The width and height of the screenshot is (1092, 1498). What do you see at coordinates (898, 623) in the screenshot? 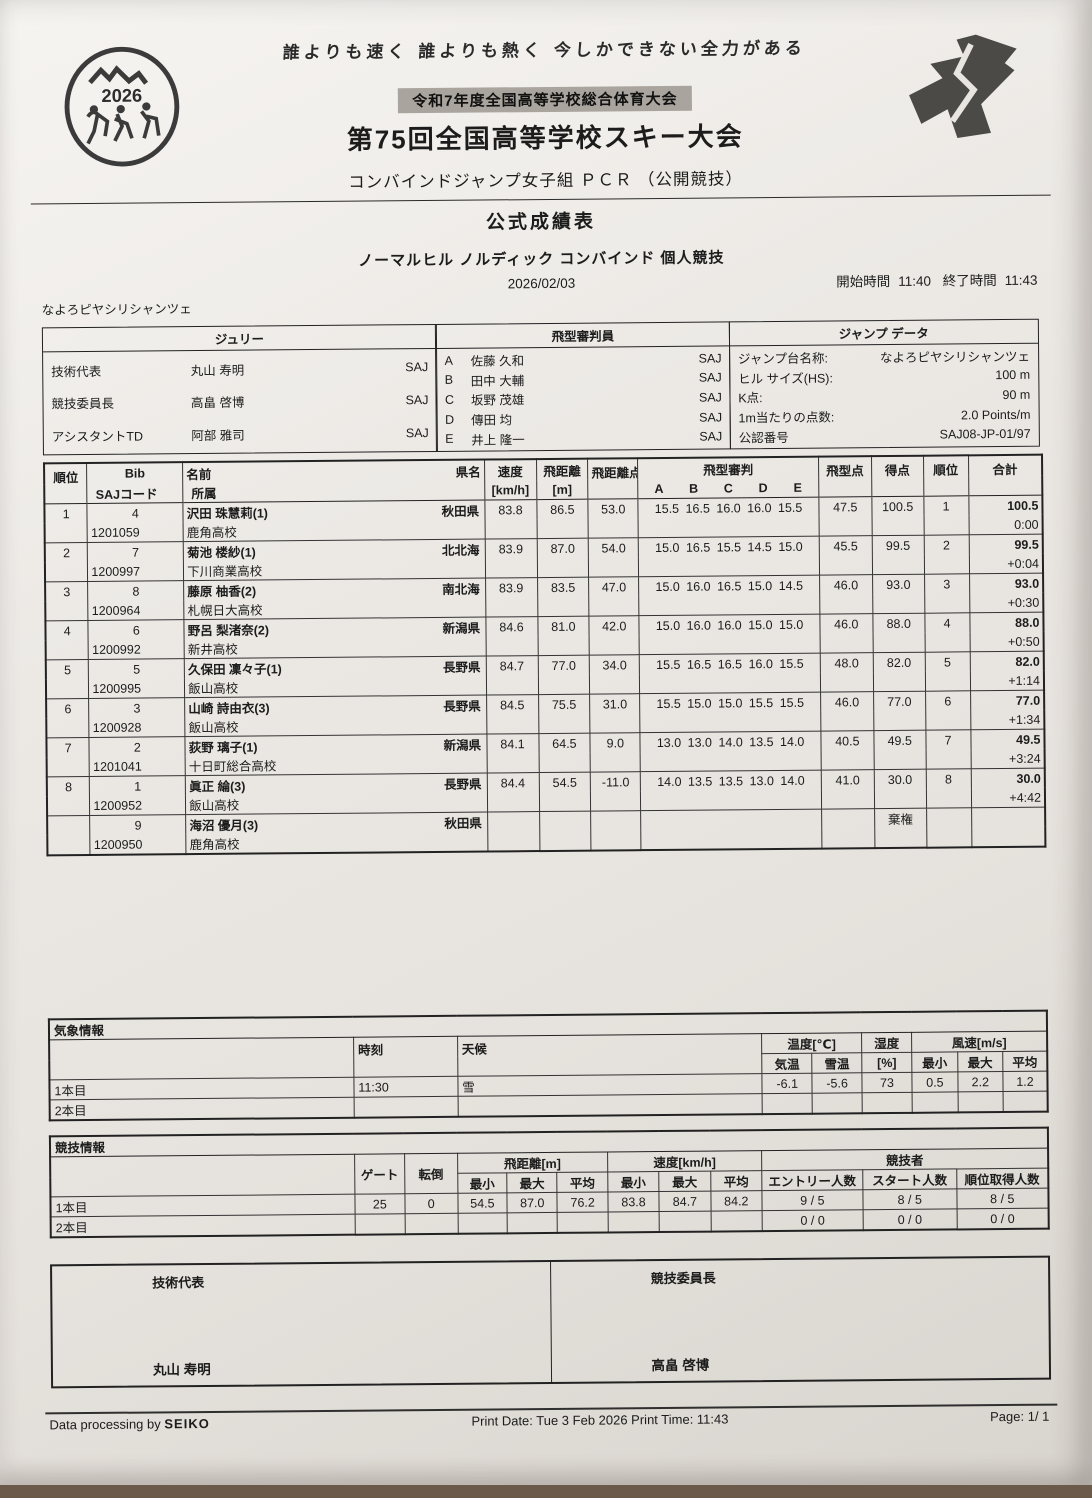
I see `cell-points: 88.0` at bounding box center [898, 623].